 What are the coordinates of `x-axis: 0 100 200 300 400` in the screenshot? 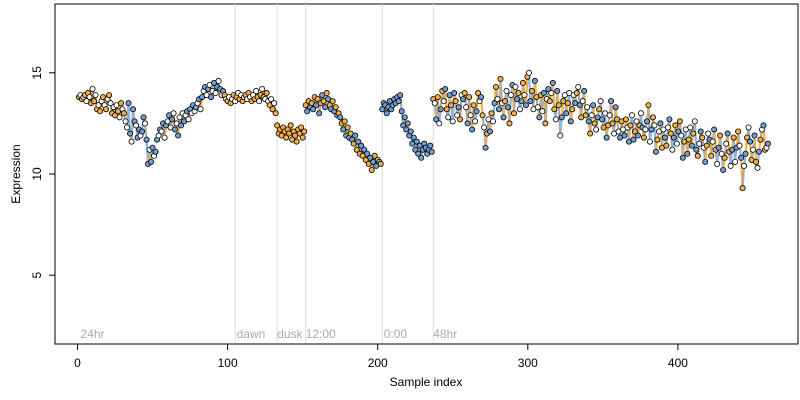 It's located at (381, 356).